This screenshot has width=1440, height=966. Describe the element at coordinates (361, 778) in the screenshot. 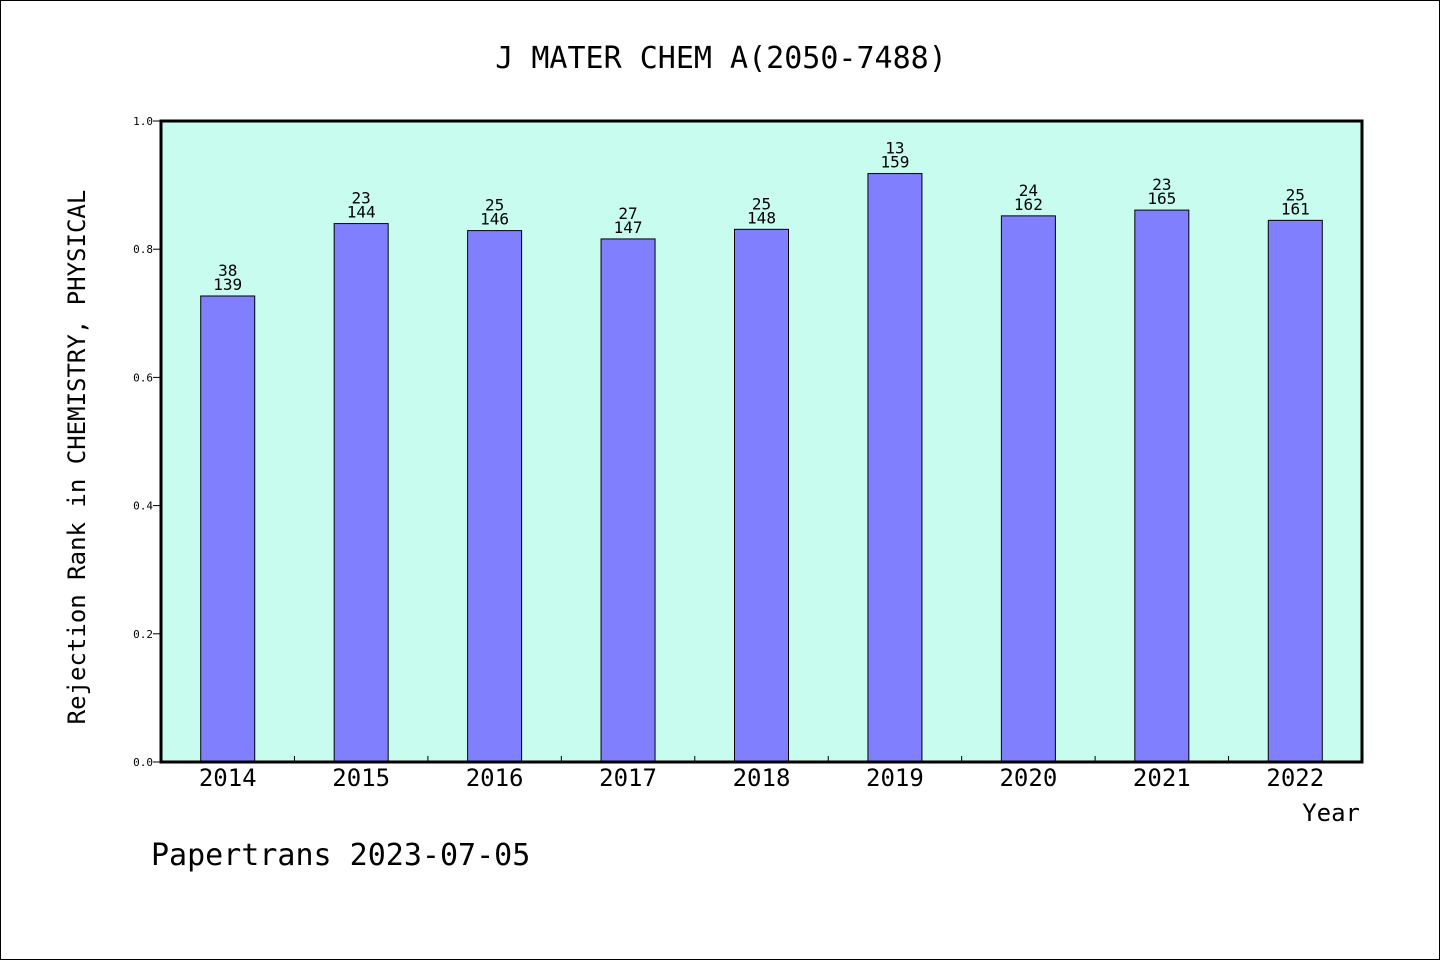

I see `x-tick-label: 2015` at that location.